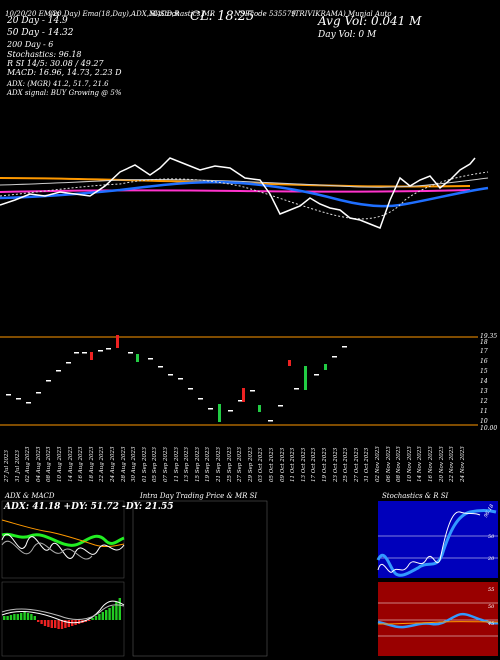  Describe the element at coordinates (55, 63) in the screenshot. I see `rsi-label: R SI 14/5: 30.08 / 49.27` at that location.